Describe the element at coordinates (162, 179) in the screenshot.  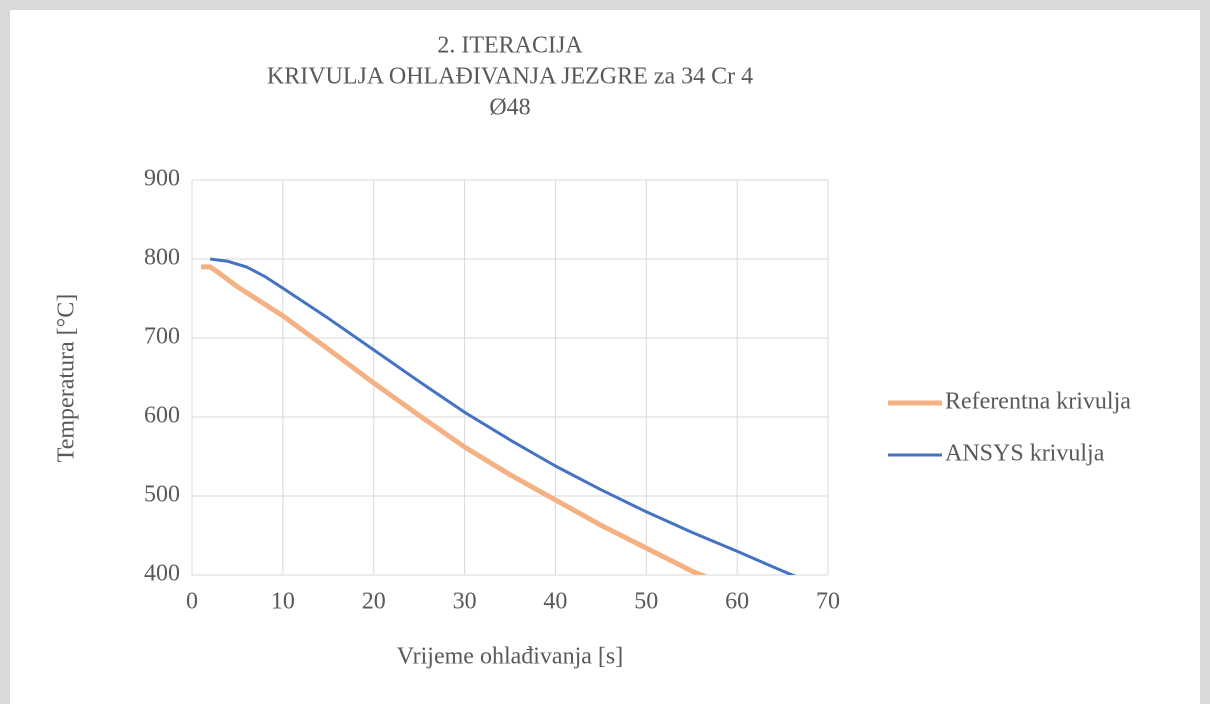
I see `y-tick-label: 900` at that location.